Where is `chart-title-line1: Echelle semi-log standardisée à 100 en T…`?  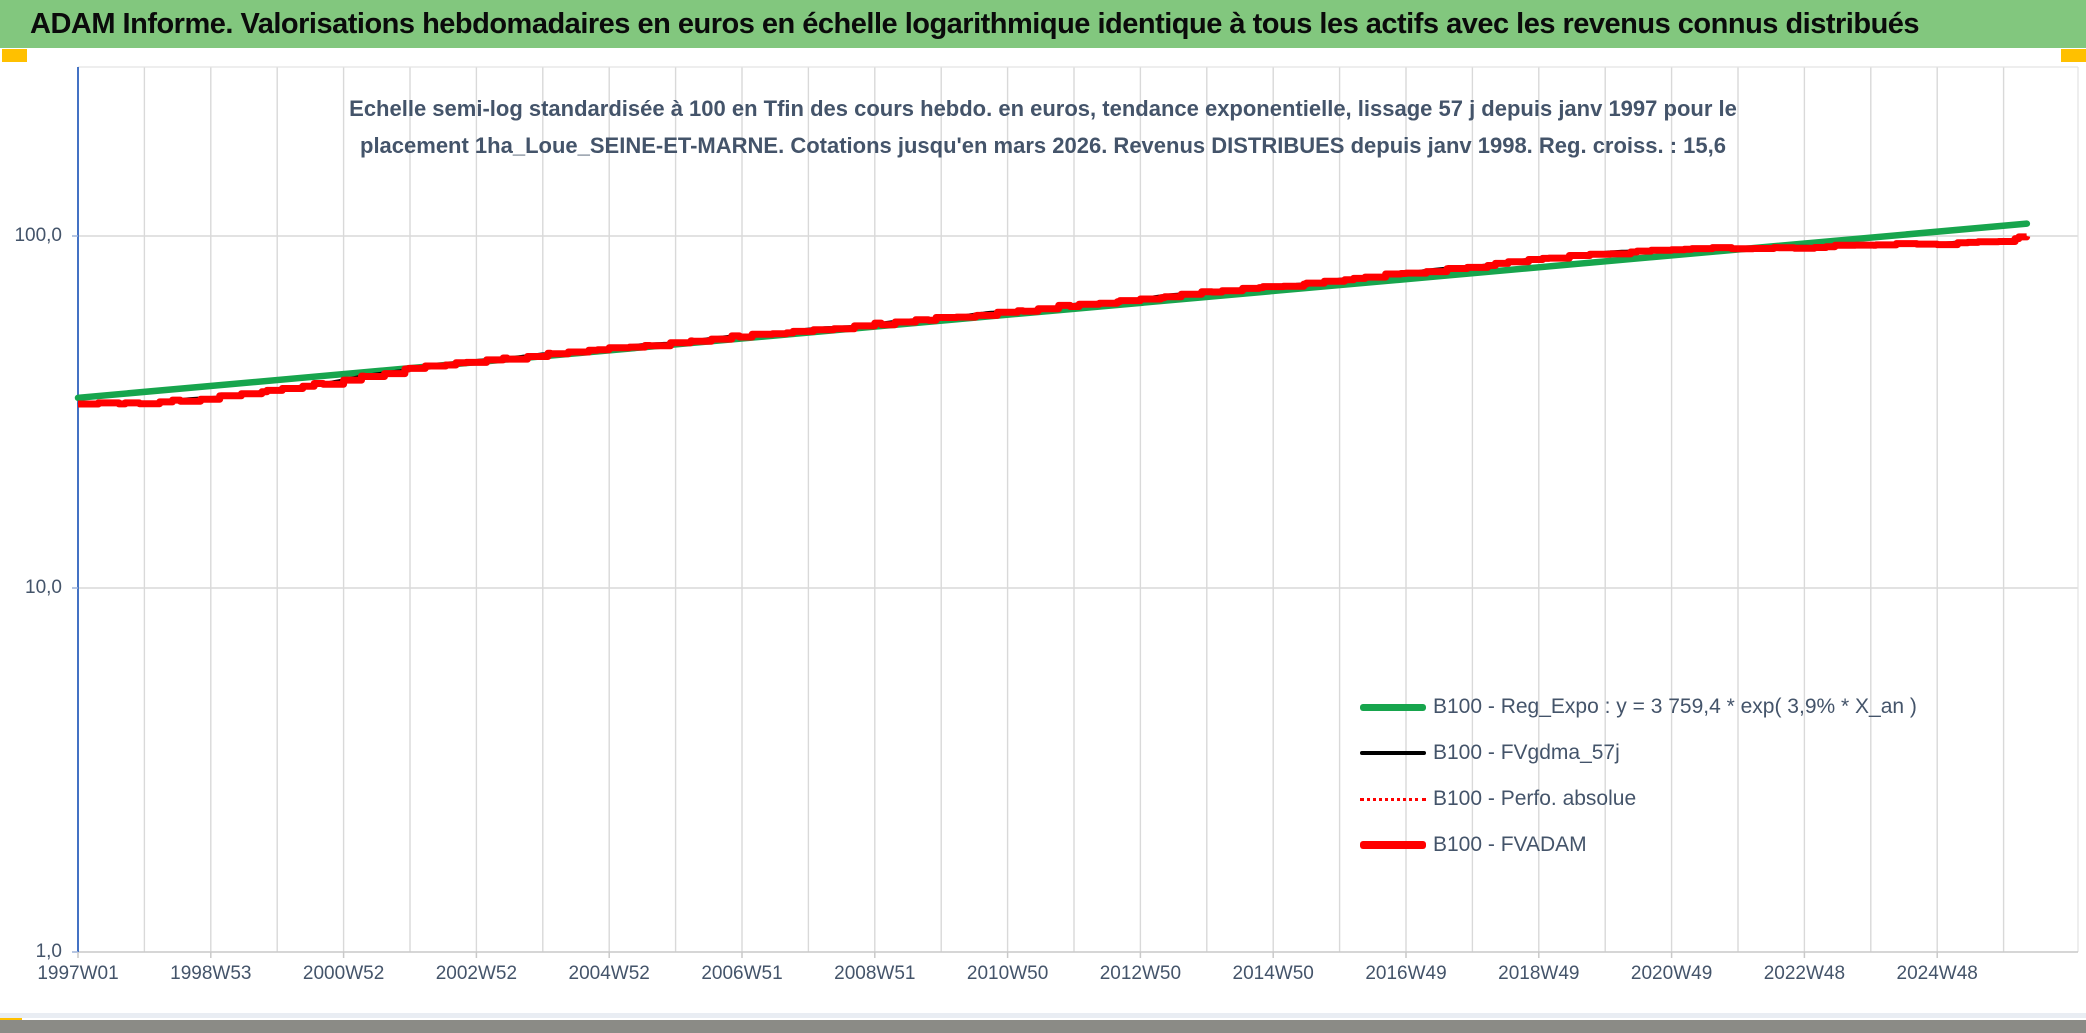 chart-title-line1: Echelle semi-log standardisée à 100 en T… is located at coordinates (1043, 108).